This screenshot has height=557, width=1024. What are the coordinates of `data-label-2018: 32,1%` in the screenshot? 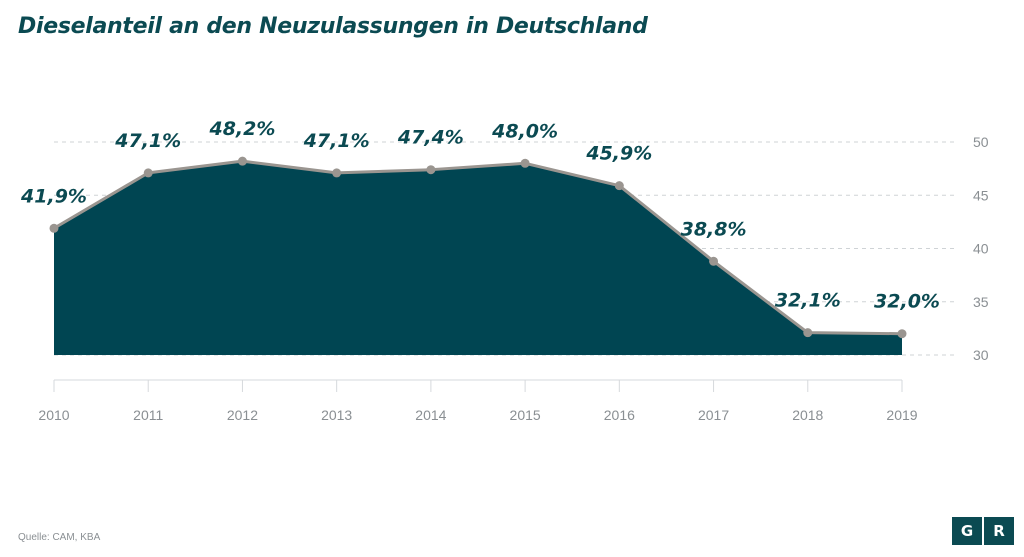 It's located at (808, 301).